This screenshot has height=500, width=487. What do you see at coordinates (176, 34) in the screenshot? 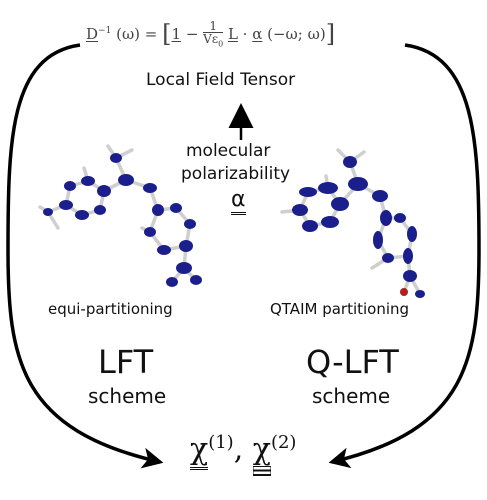
I see `equation-identity: 1` at bounding box center [176, 34].